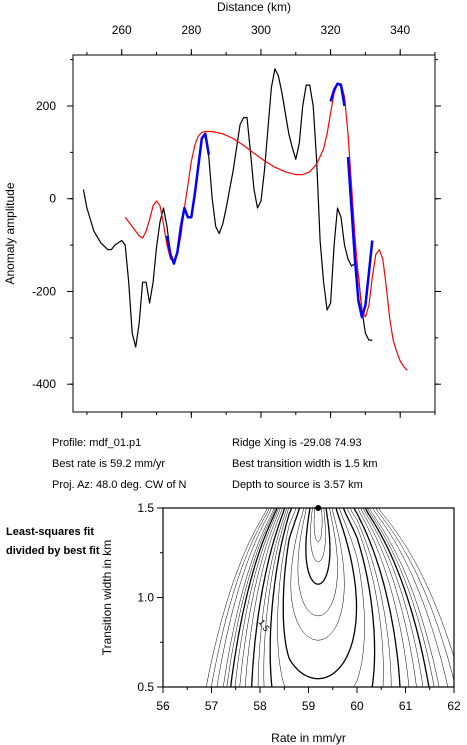  What do you see at coordinates (10, 233) in the screenshot?
I see `y-axis-title: Anomaly amplitude` at bounding box center [10, 233].